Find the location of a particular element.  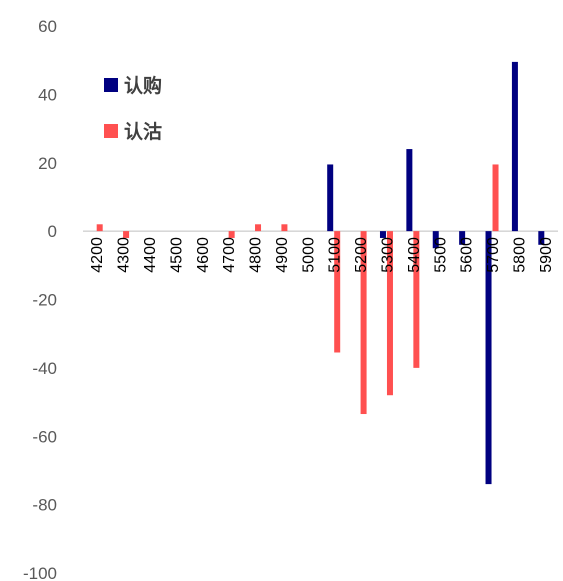

put-legend-label: 认沽 is located at coordinates (143, 131).